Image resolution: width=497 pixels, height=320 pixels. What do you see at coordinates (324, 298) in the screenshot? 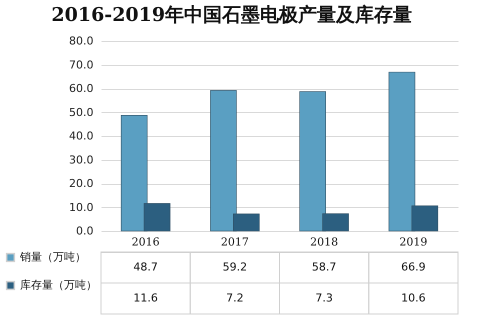
I see `data-label: 7.3` at bounding box center [324, 298].